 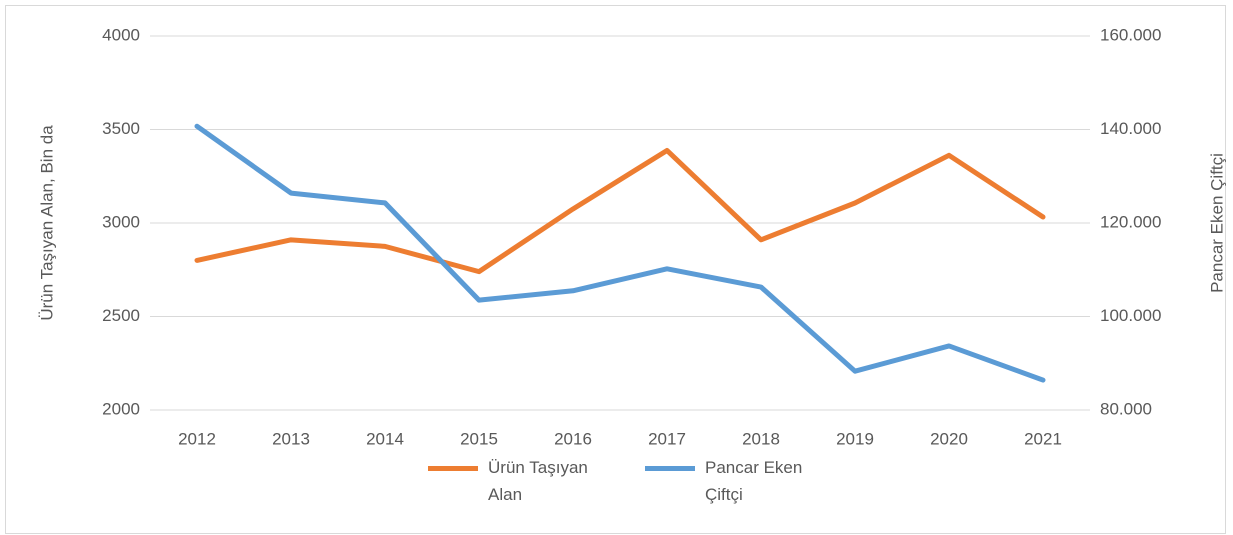 What do you see at coordinates (855, 438) in the screenshot?
I see `x-tick-label: 2019` at bounding box center [855, 438].